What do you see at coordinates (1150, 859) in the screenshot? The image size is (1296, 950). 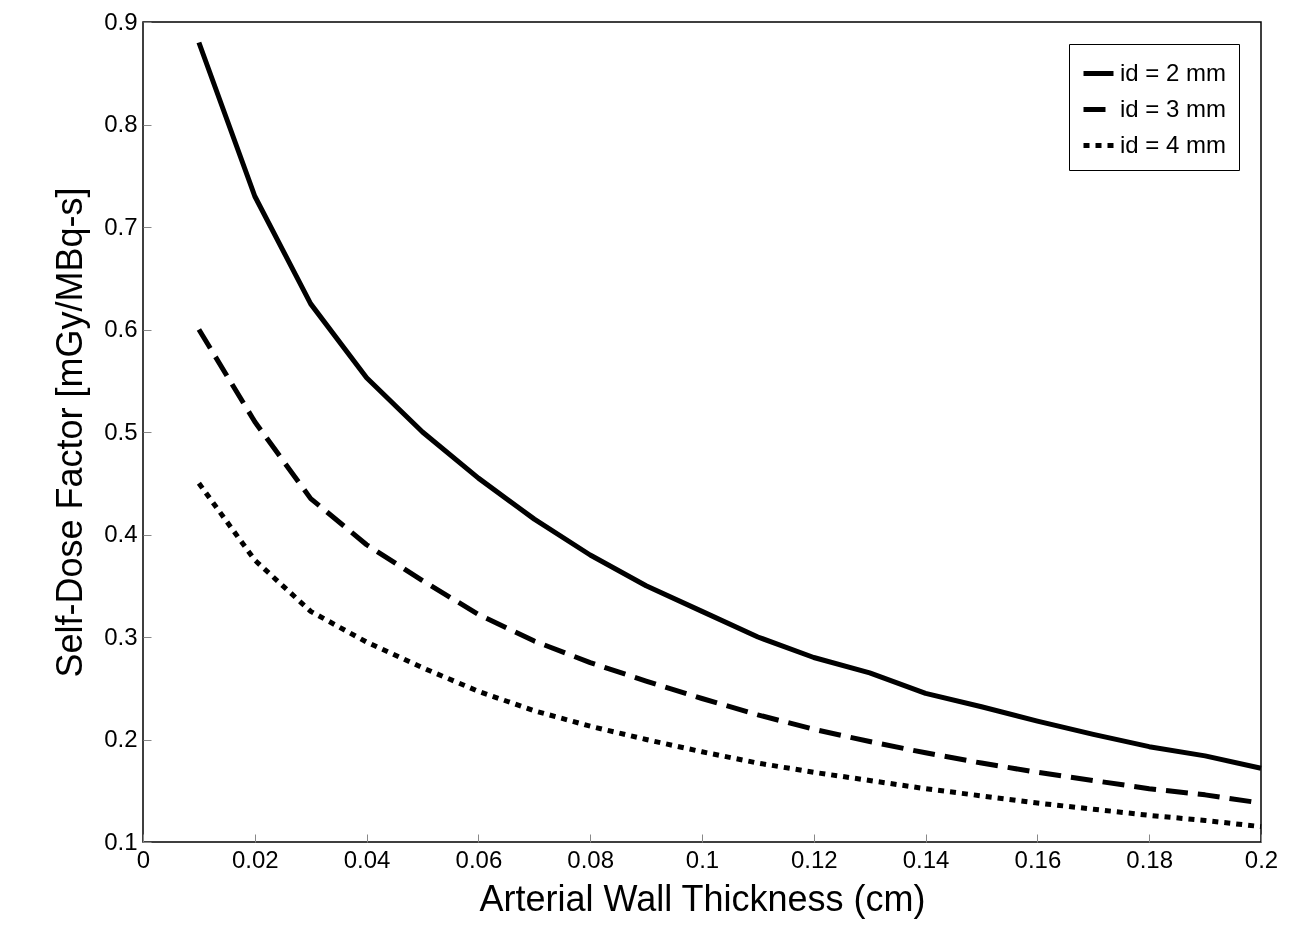 I see `x-tick-label: 0.18` at bounding box center [1150, 859].